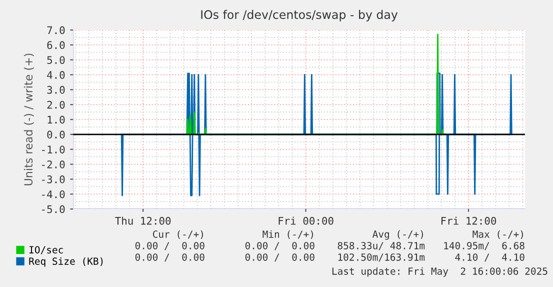 This screenshot has width=553, height=287. Describe the element at coordinates (440, 272) in the screenshot. I see `text: Last update: Fri May 2 16:00:06 2025` at that location.